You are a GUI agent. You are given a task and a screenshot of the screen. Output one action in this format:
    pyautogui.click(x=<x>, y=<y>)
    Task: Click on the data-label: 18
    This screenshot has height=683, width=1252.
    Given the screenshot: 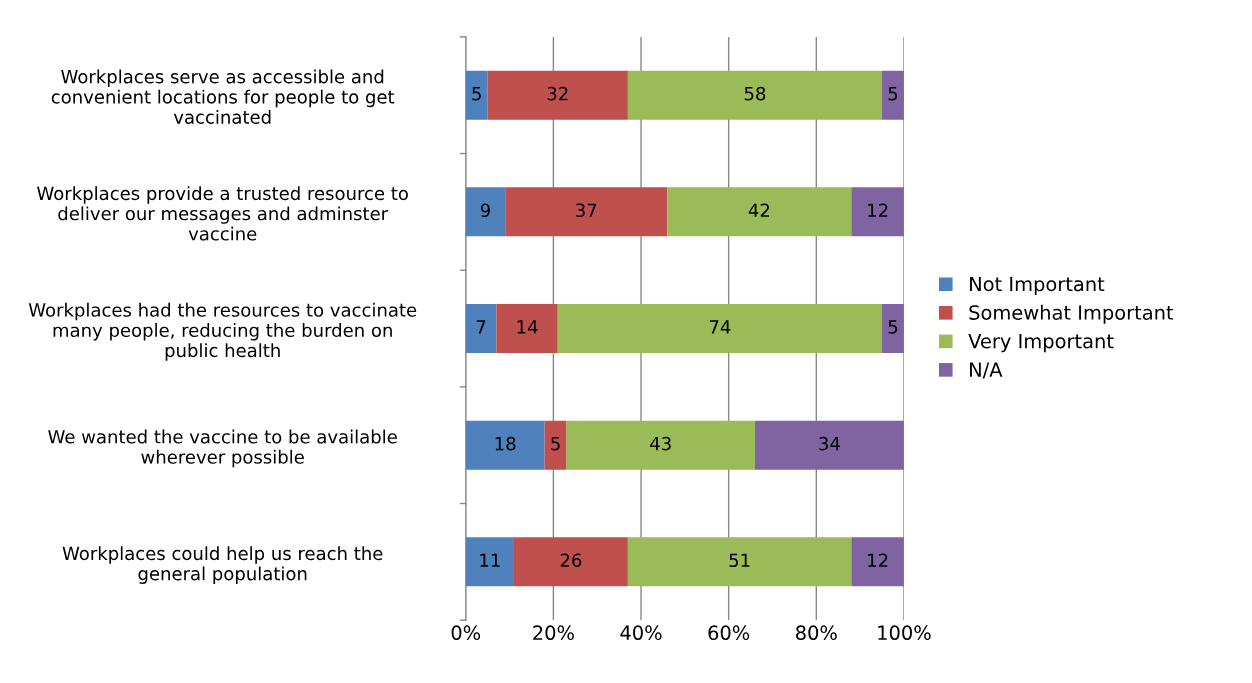 What is the action you would take?
    pyautogui.click(x=505, y=443)
    